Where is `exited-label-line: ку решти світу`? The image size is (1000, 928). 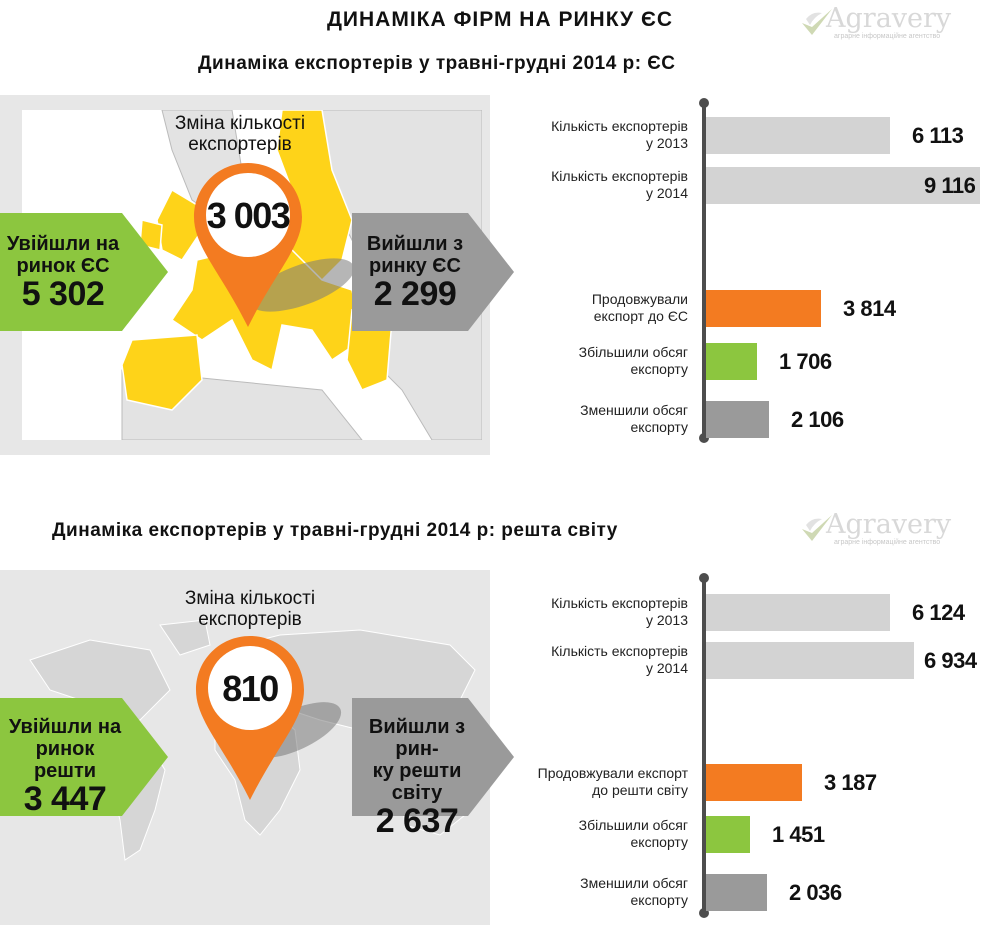
exited-label-line: ку решти світу is located at coordinates (417, 782).